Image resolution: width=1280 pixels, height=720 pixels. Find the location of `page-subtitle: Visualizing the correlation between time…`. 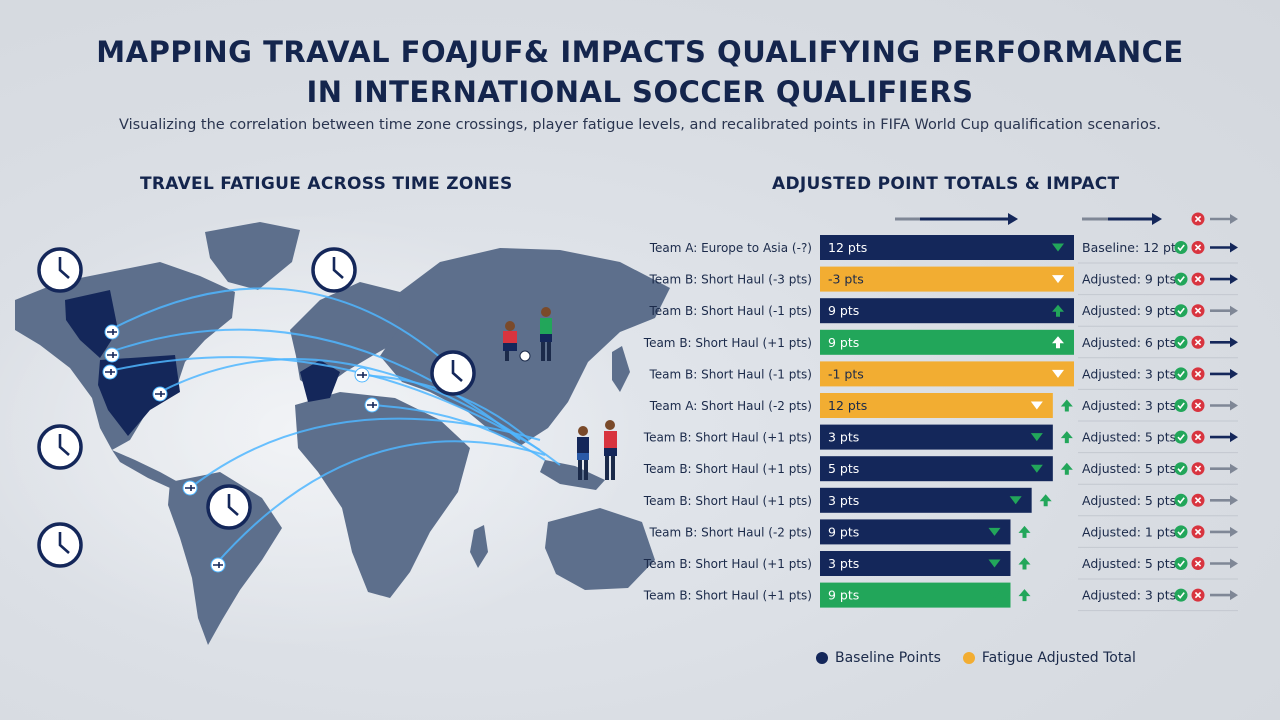

page-subtitle: Visualizing the correlation between time… is located at coordinates (640, 125).